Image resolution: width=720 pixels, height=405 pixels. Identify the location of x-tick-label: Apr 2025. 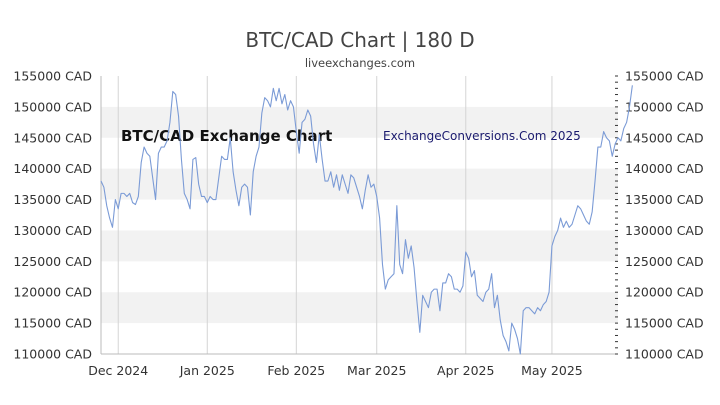
(465, 370).